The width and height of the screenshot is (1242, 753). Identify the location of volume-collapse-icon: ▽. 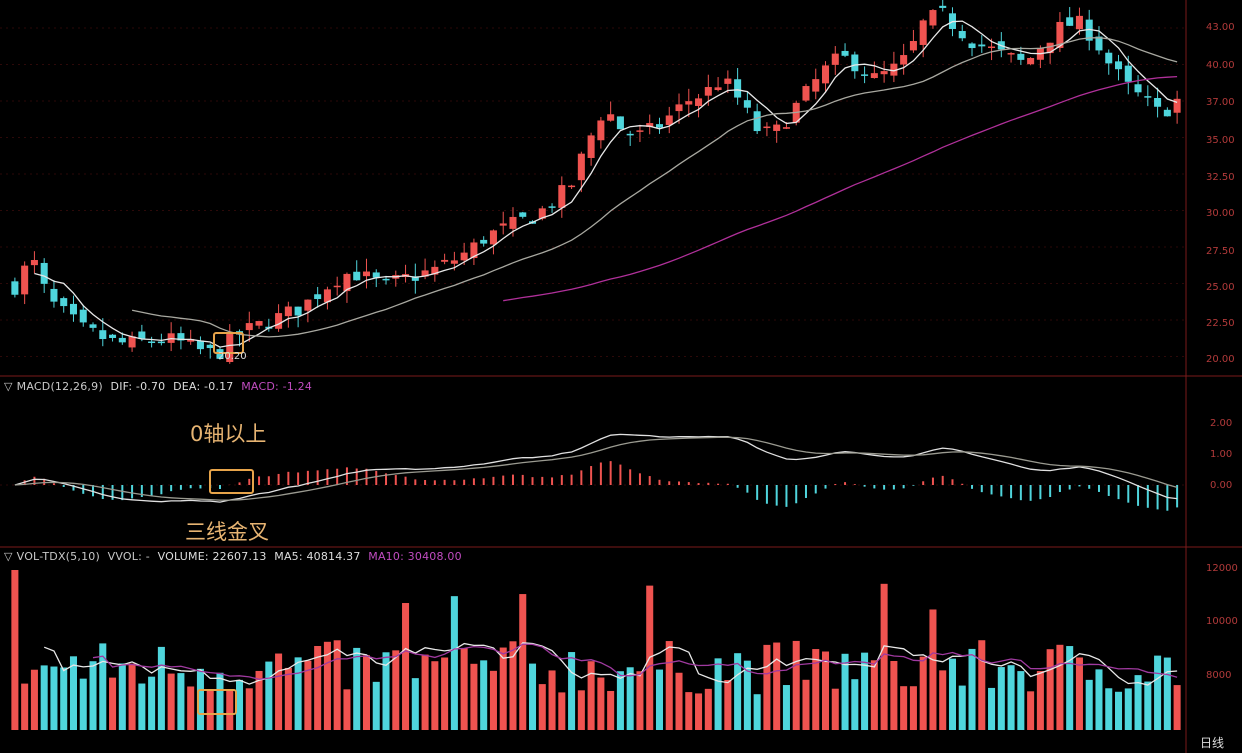
(8, 556).